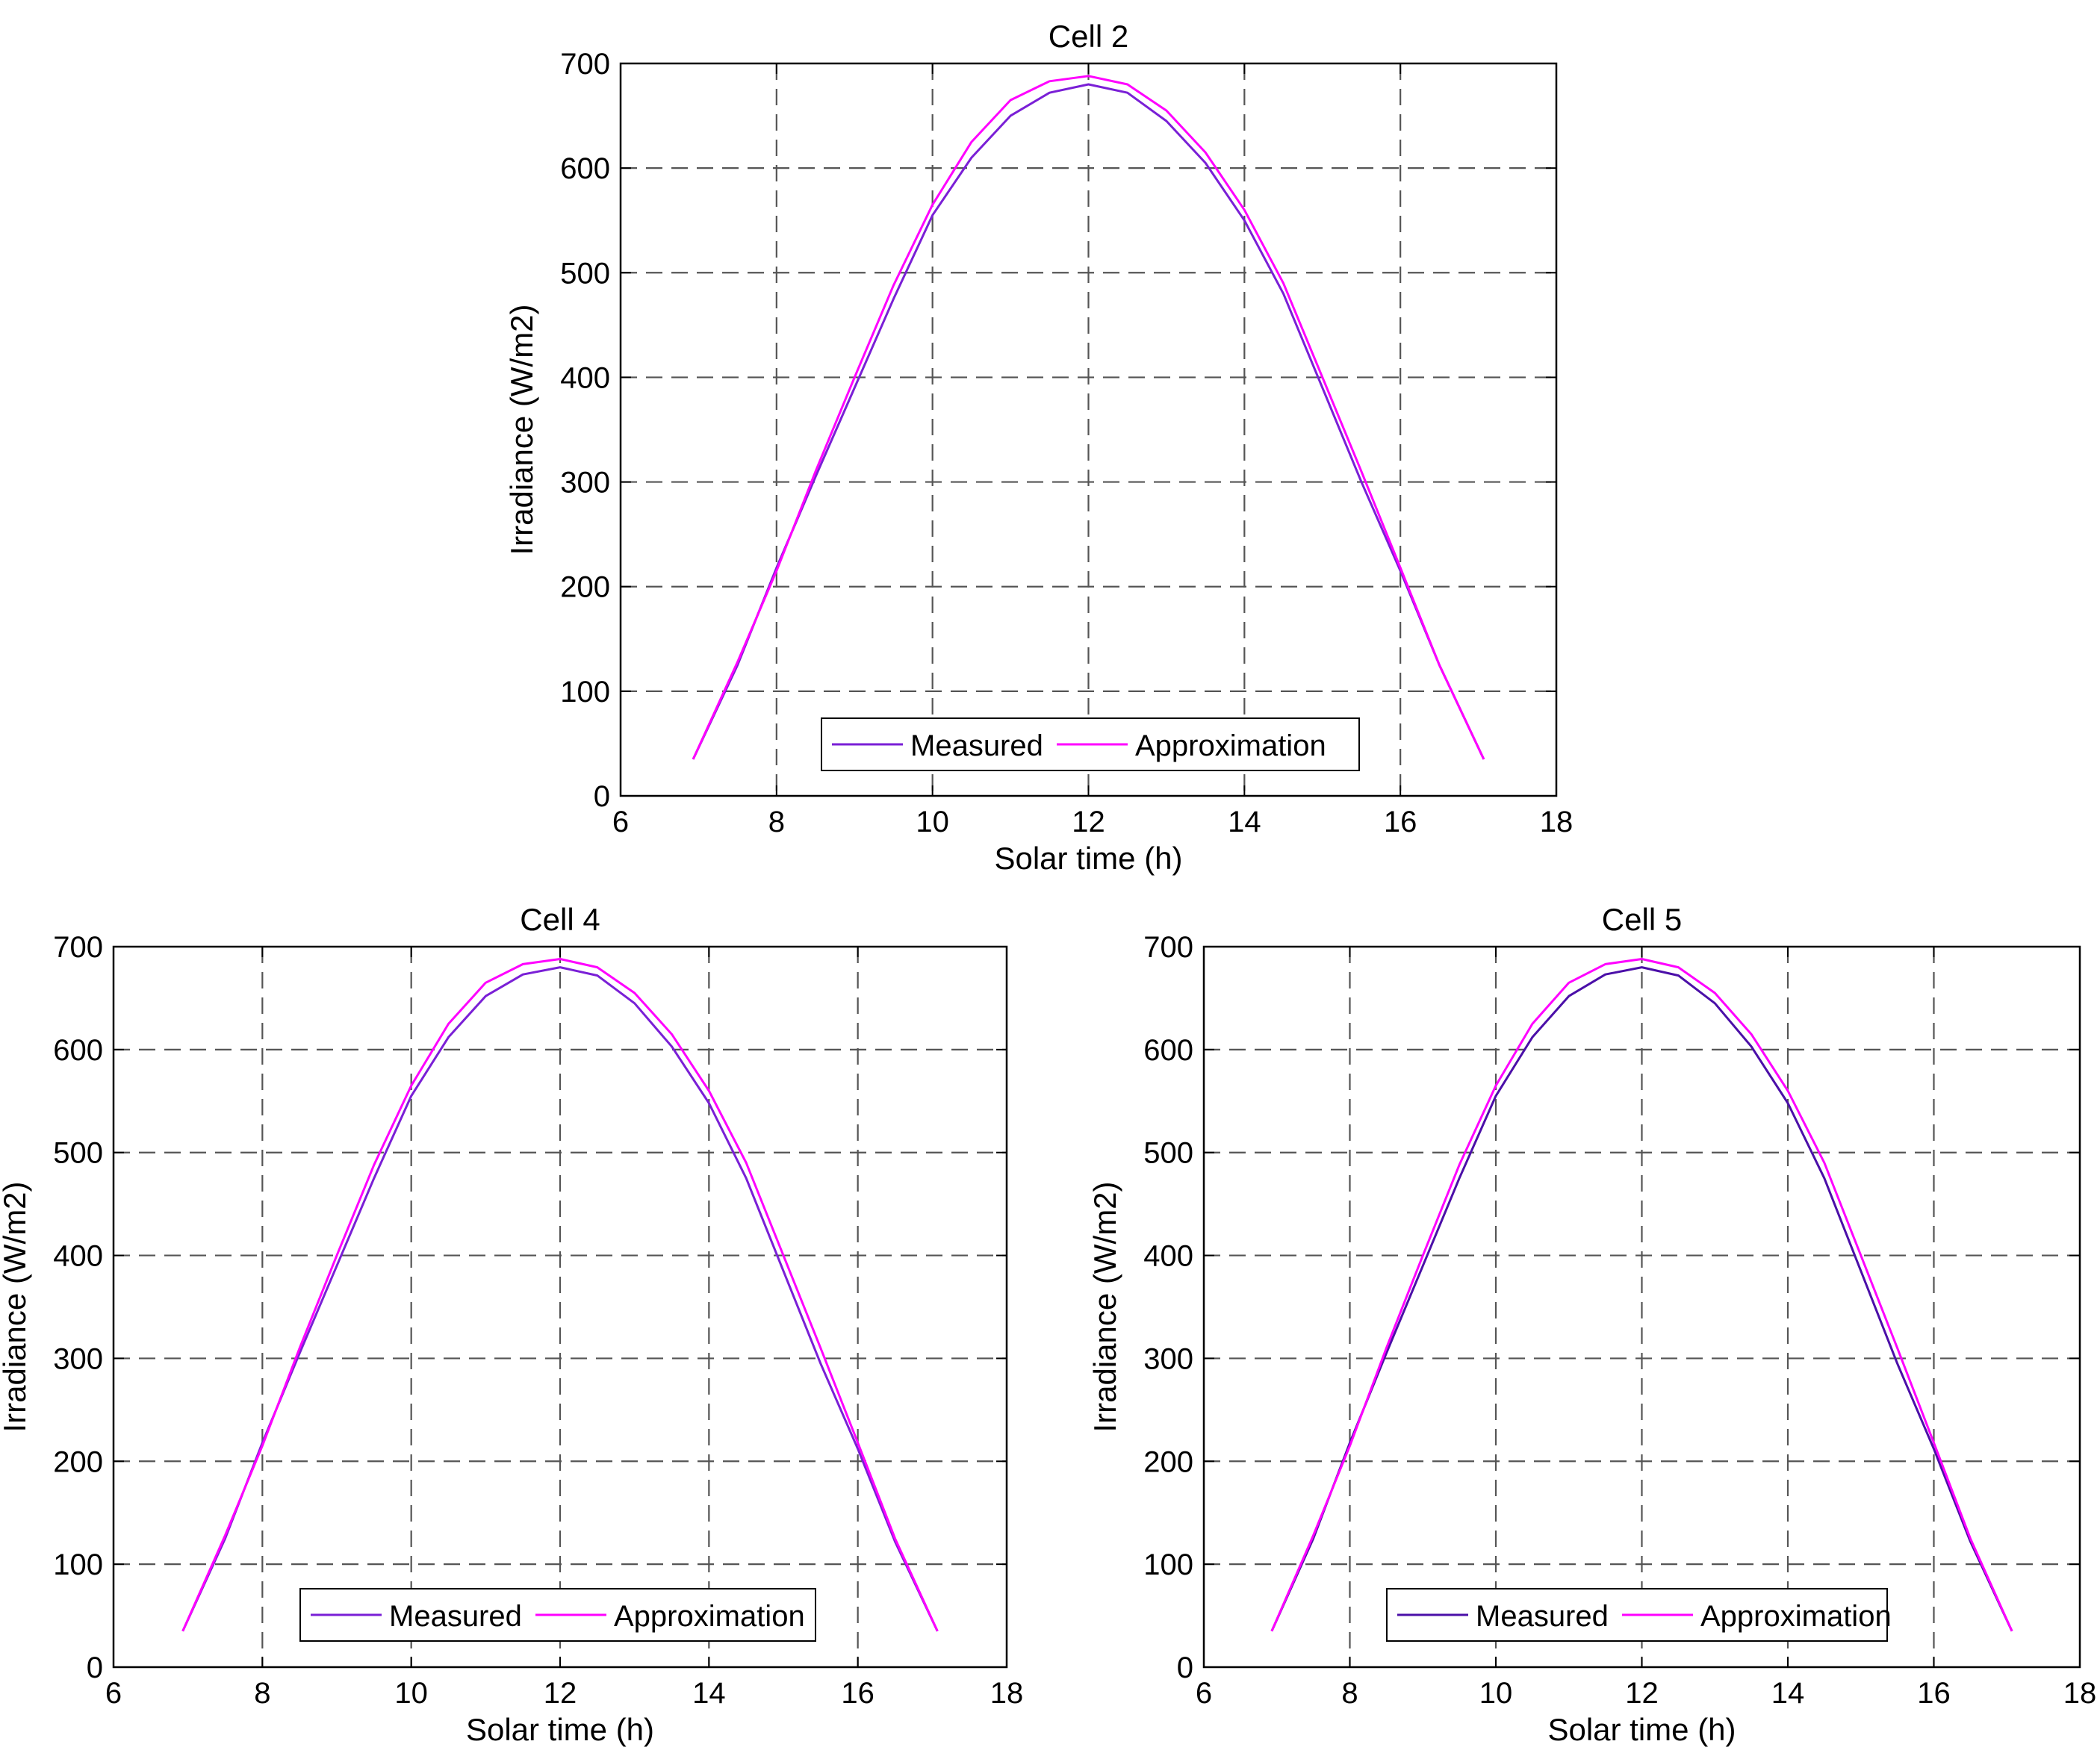  I want to click on chart-title: Cell 4, so click(560, 919).